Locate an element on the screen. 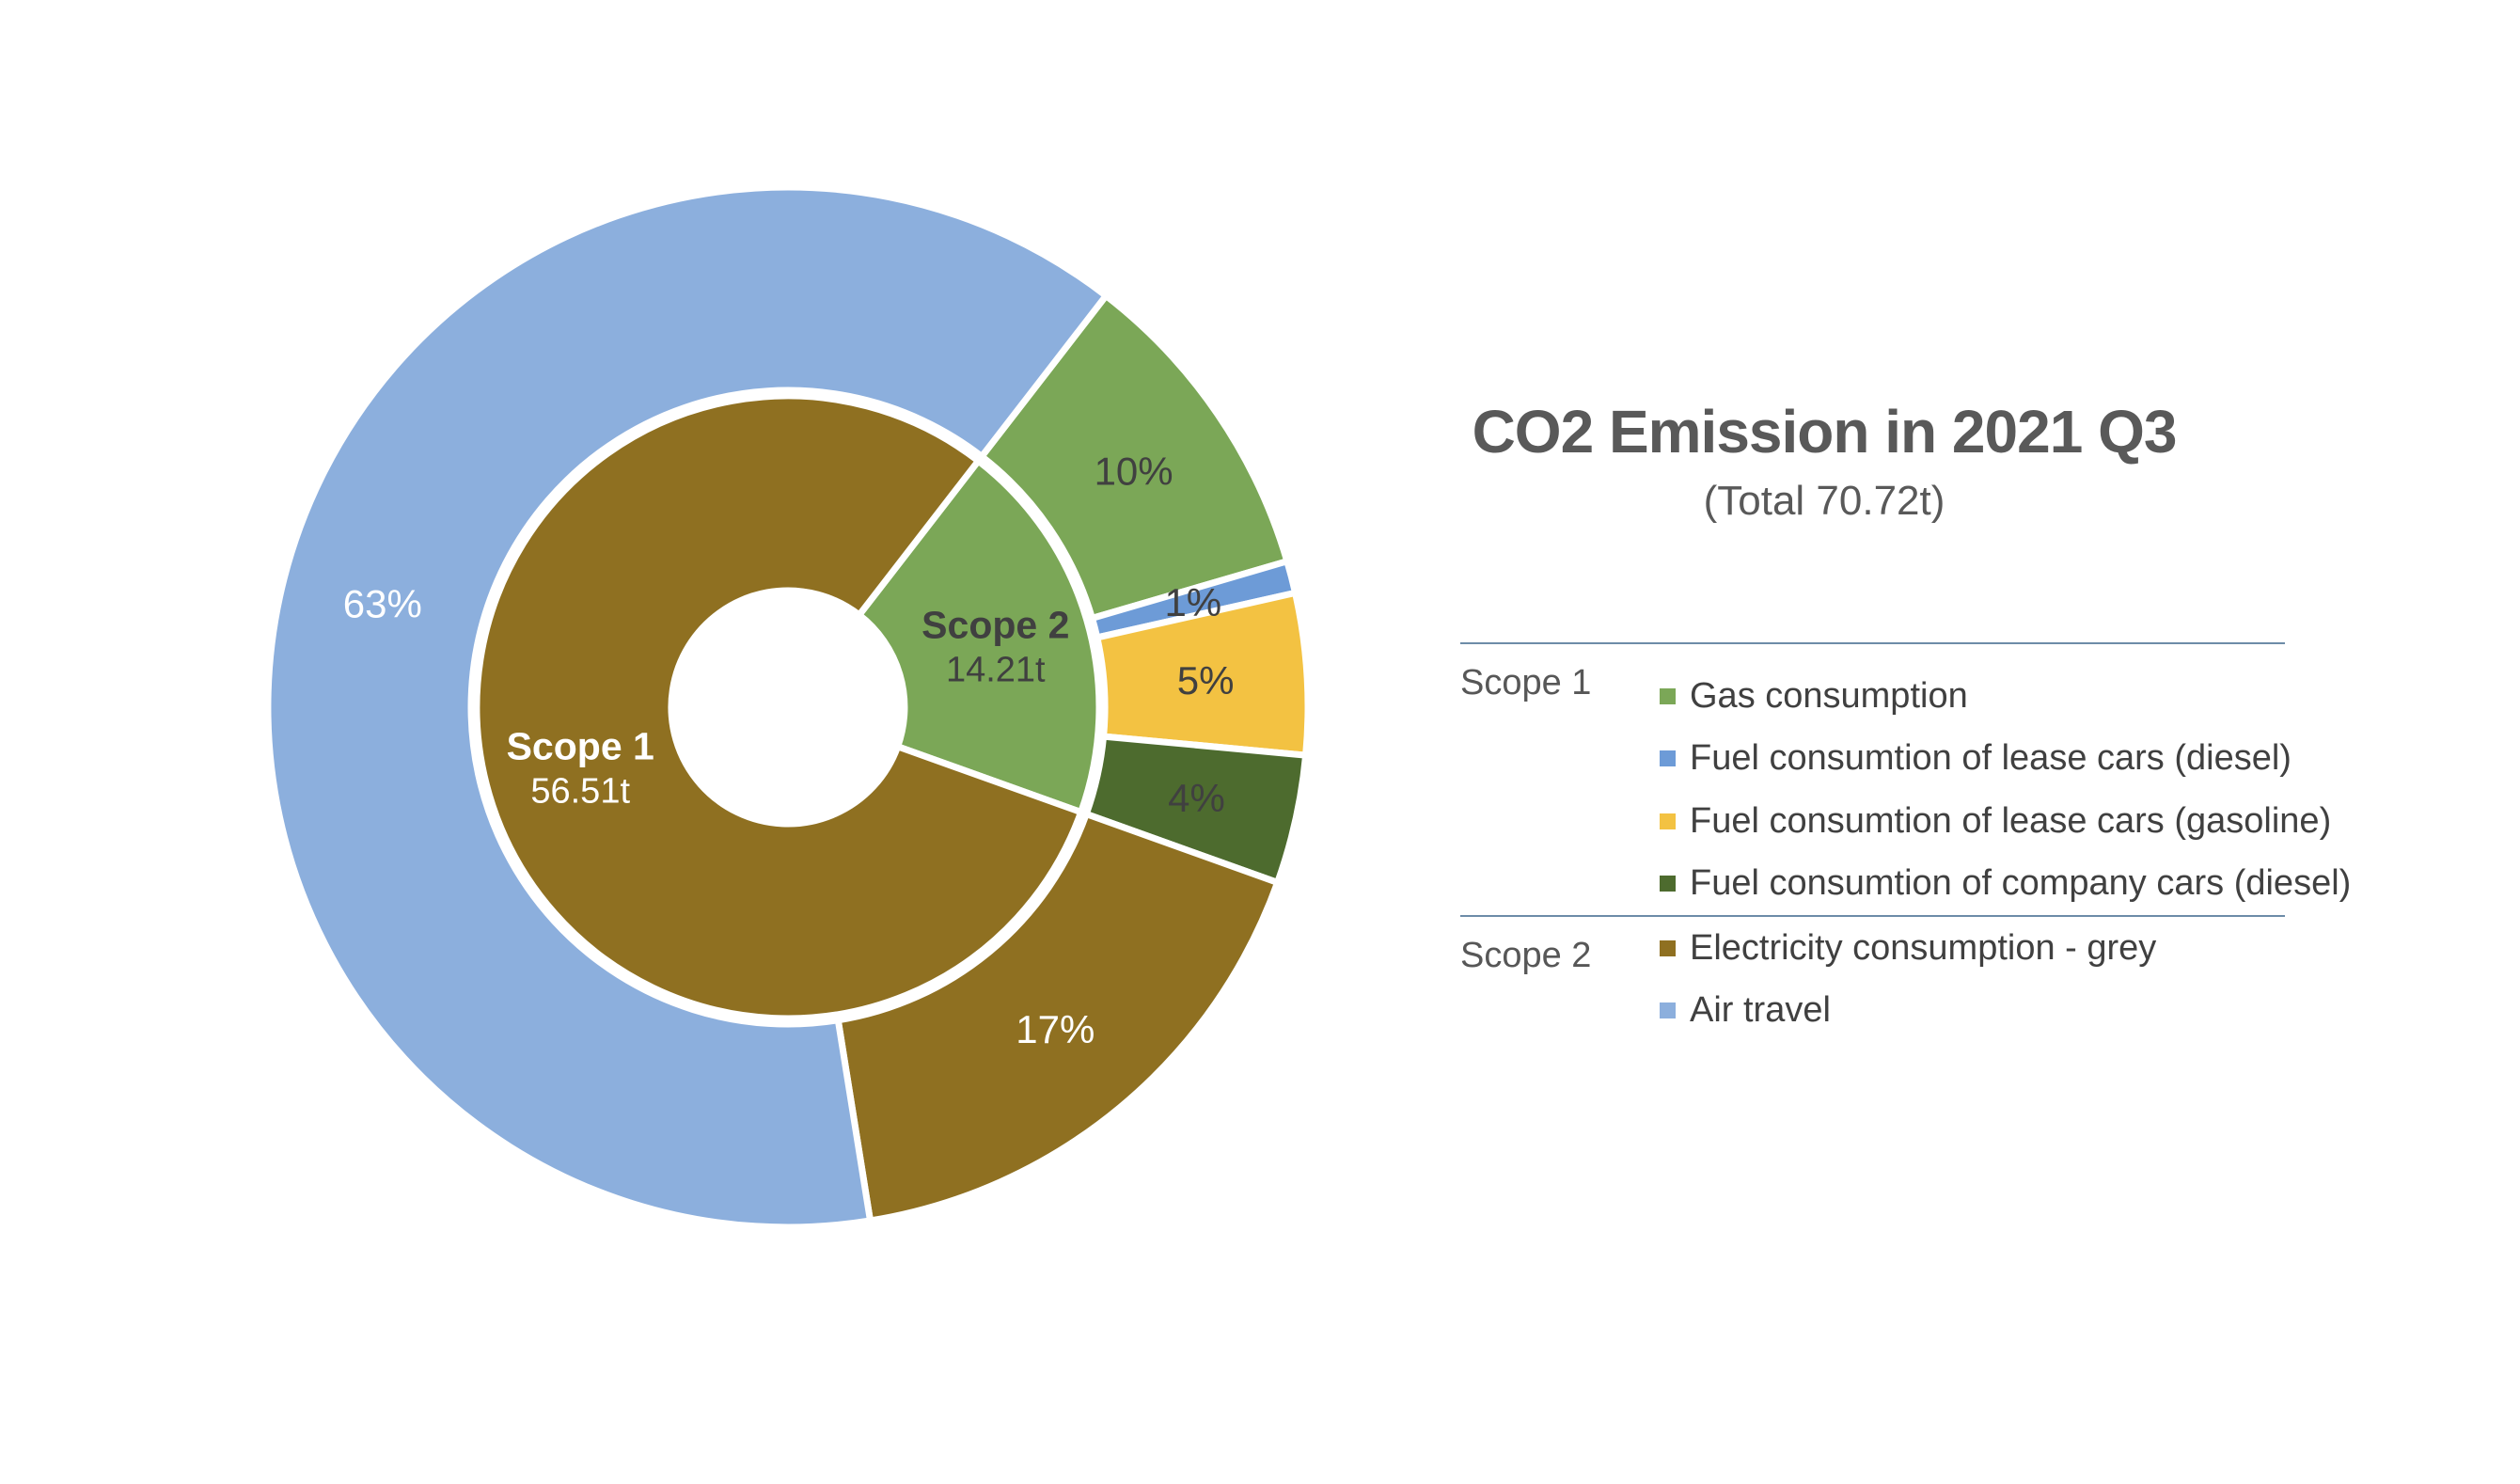 The image size is (2520, 1484). legend-item-lease-cars-gasoline: Fuel consumtion of lease cars (gasoline) is located at coordinates (1995, 821).